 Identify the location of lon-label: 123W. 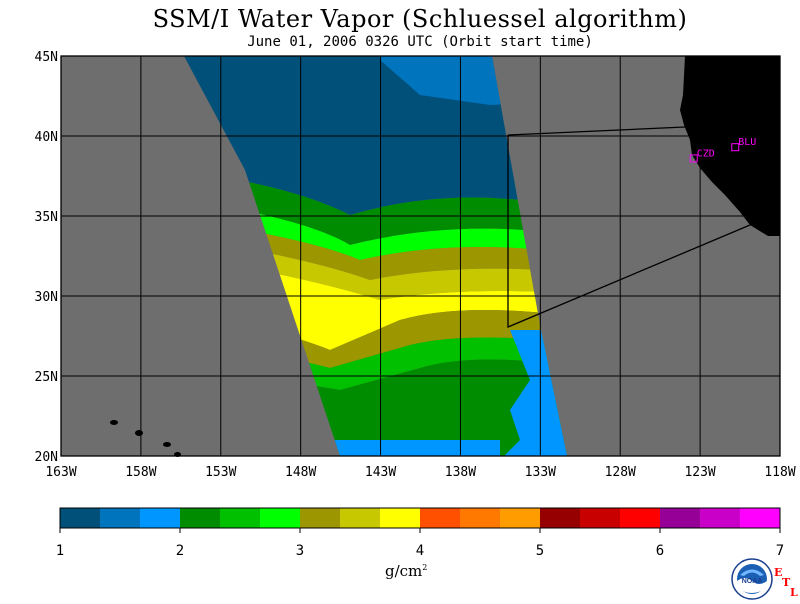
(699, 472).